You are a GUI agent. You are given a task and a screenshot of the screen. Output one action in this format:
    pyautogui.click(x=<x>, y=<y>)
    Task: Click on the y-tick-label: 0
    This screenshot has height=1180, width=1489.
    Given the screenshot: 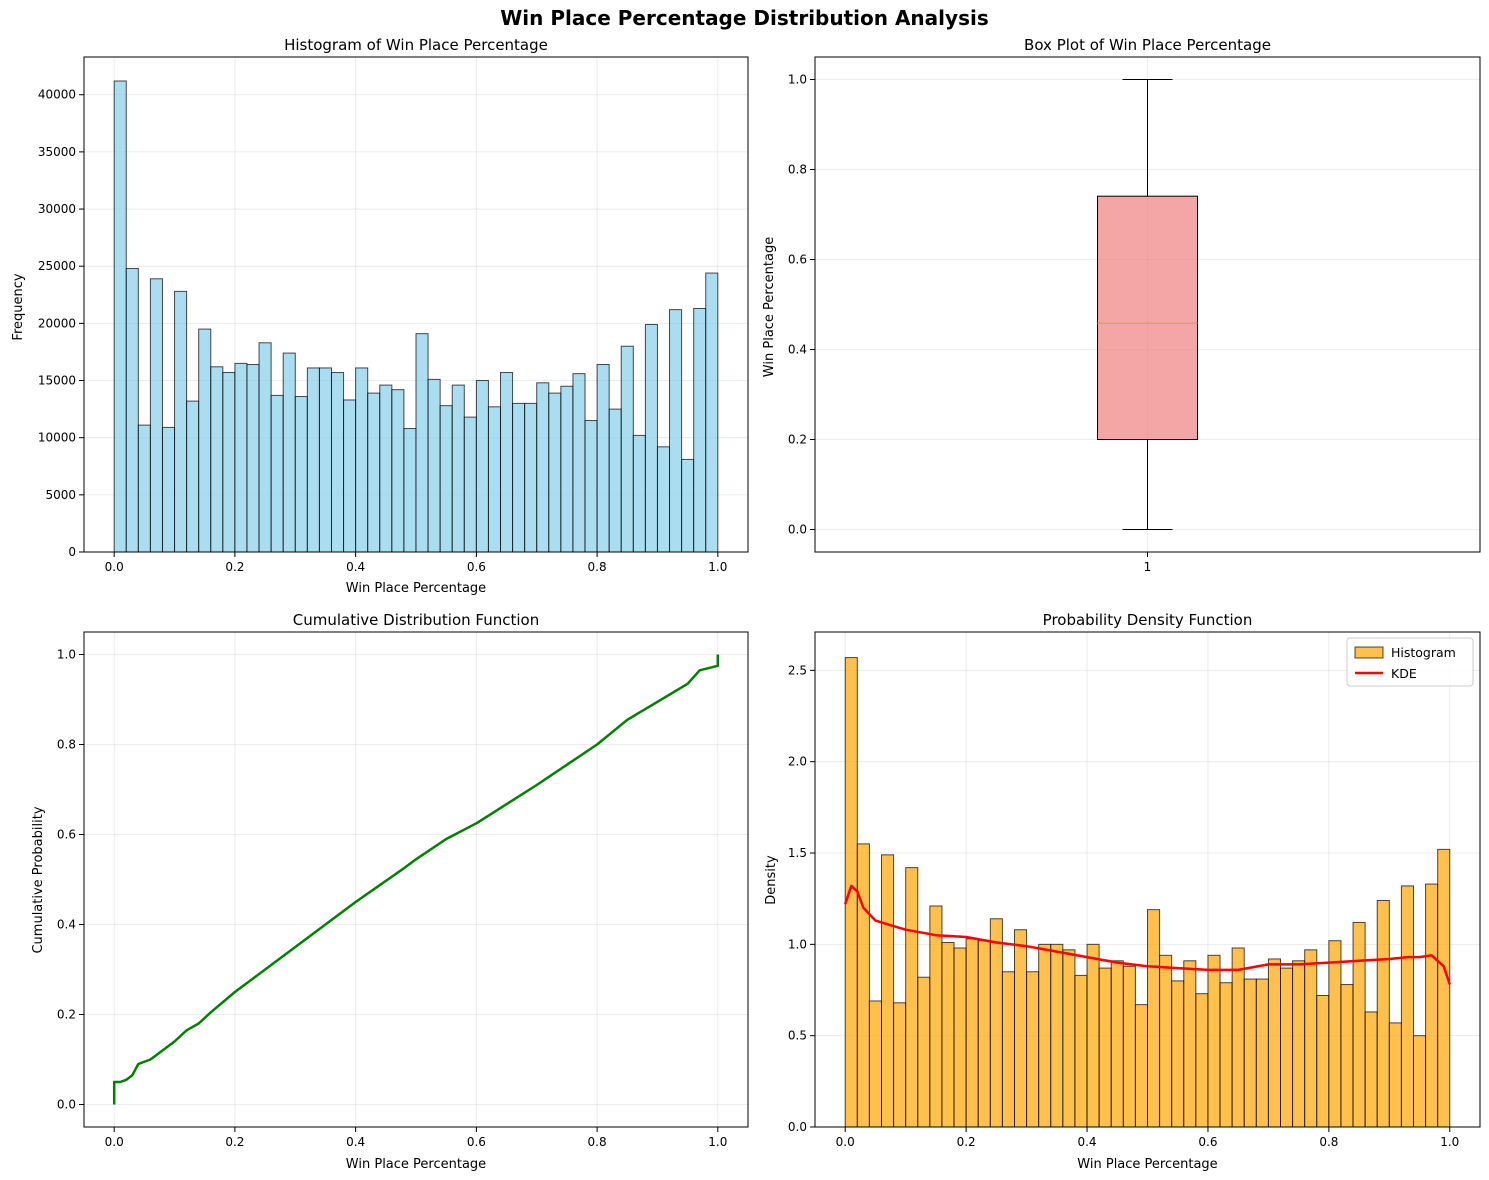 What is the action you would take?
    pyautogui.click(x=72, y=552)
    